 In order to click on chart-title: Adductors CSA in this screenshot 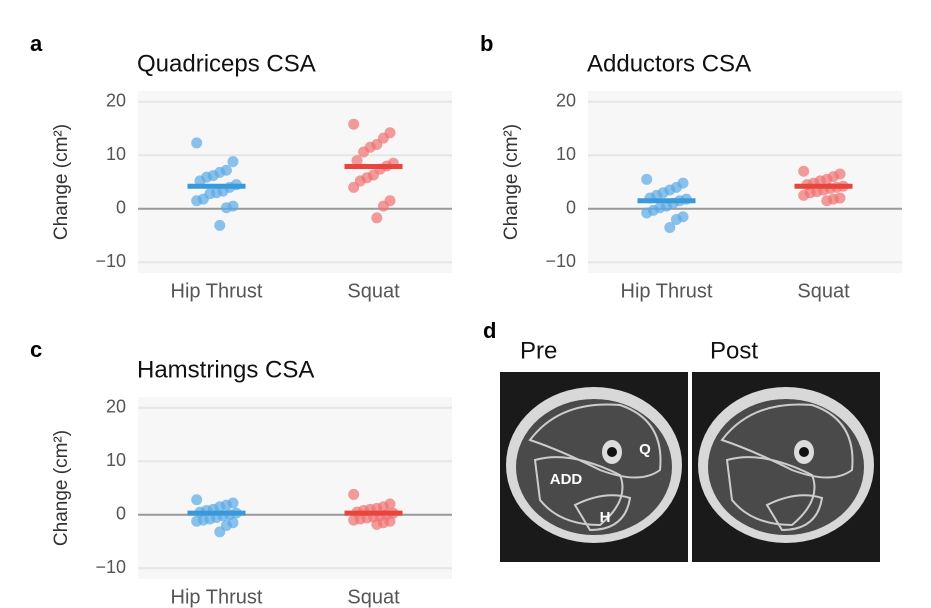, I will do `click(669, 63)`.